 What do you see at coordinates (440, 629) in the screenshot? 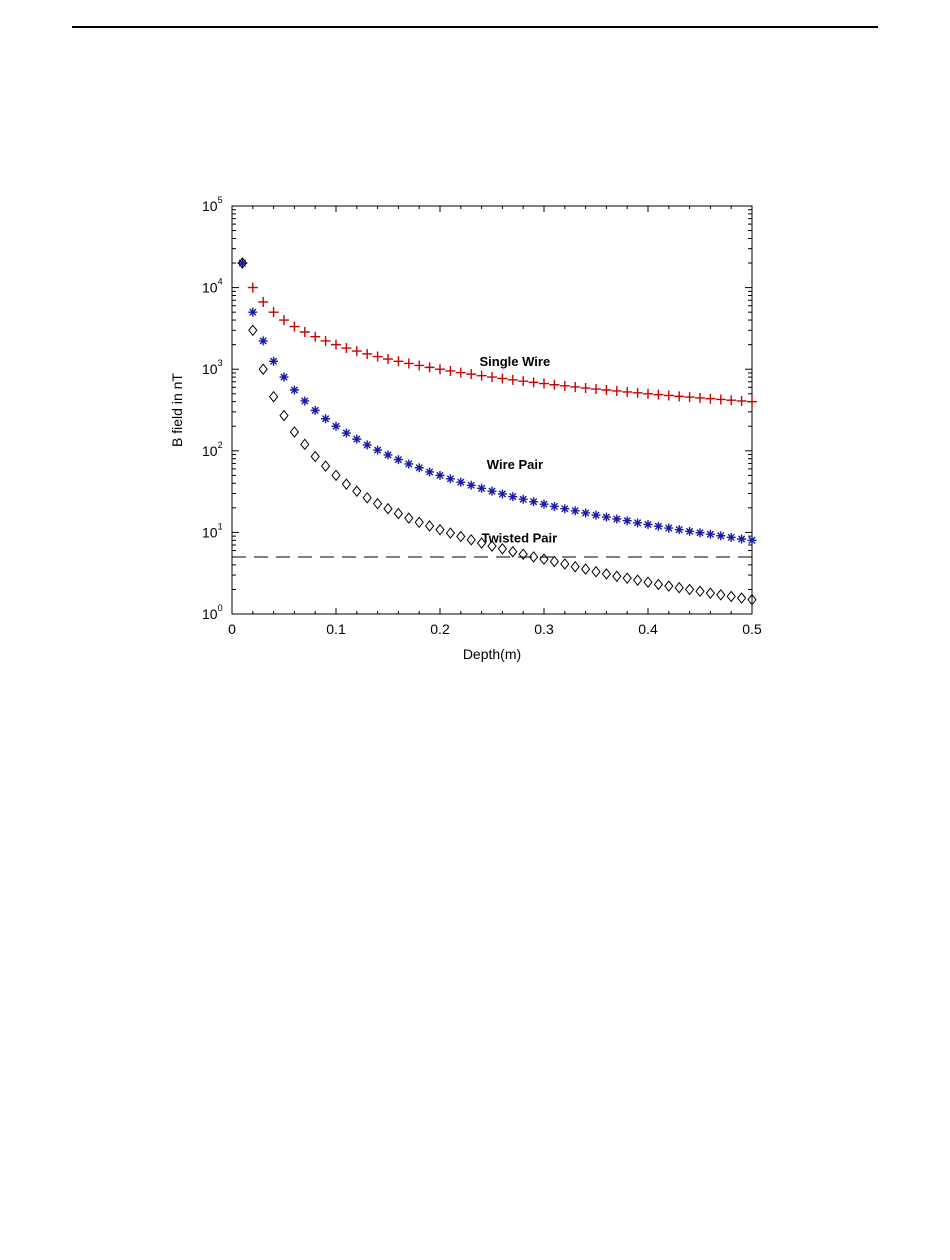
I see `x-tick-label: 0.2` at bounding box center [440, 629].